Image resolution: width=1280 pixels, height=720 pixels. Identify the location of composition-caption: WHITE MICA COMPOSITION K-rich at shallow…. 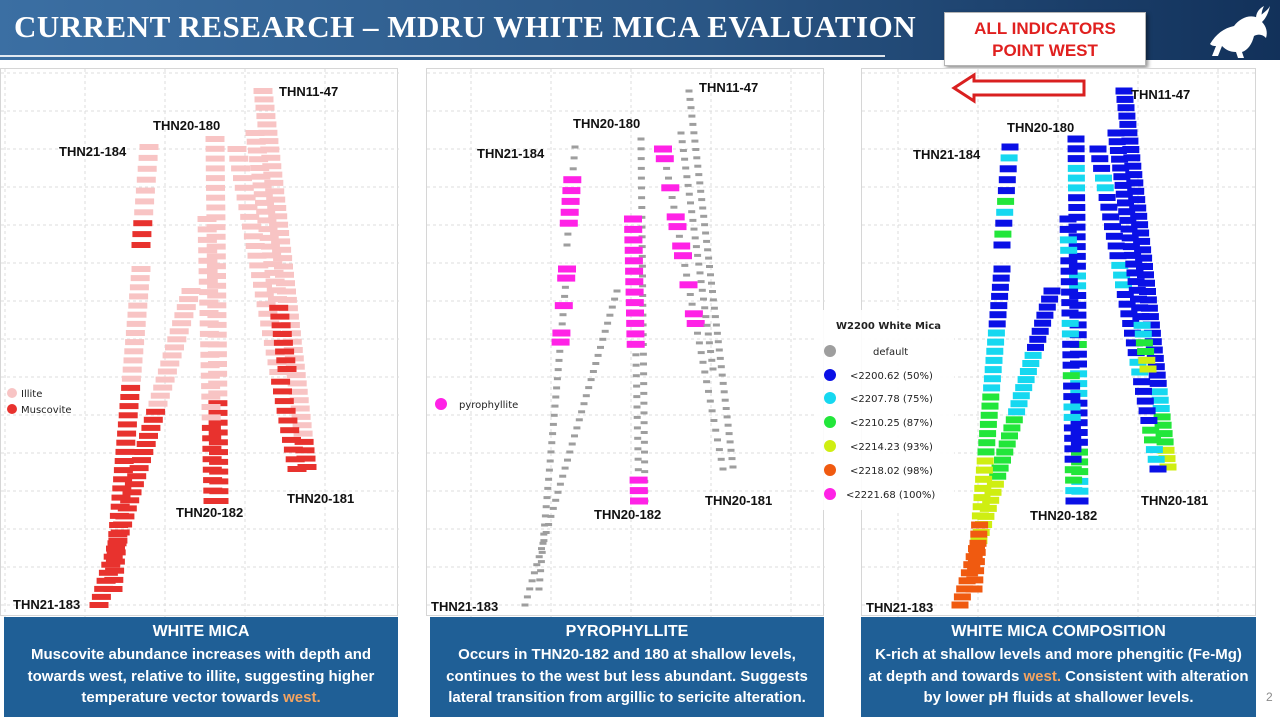
(1058, 667).